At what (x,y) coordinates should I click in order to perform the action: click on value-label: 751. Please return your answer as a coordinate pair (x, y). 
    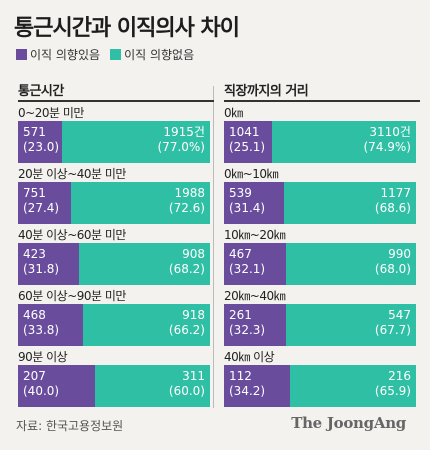
    Looking at the image, I should click on (34, 193).